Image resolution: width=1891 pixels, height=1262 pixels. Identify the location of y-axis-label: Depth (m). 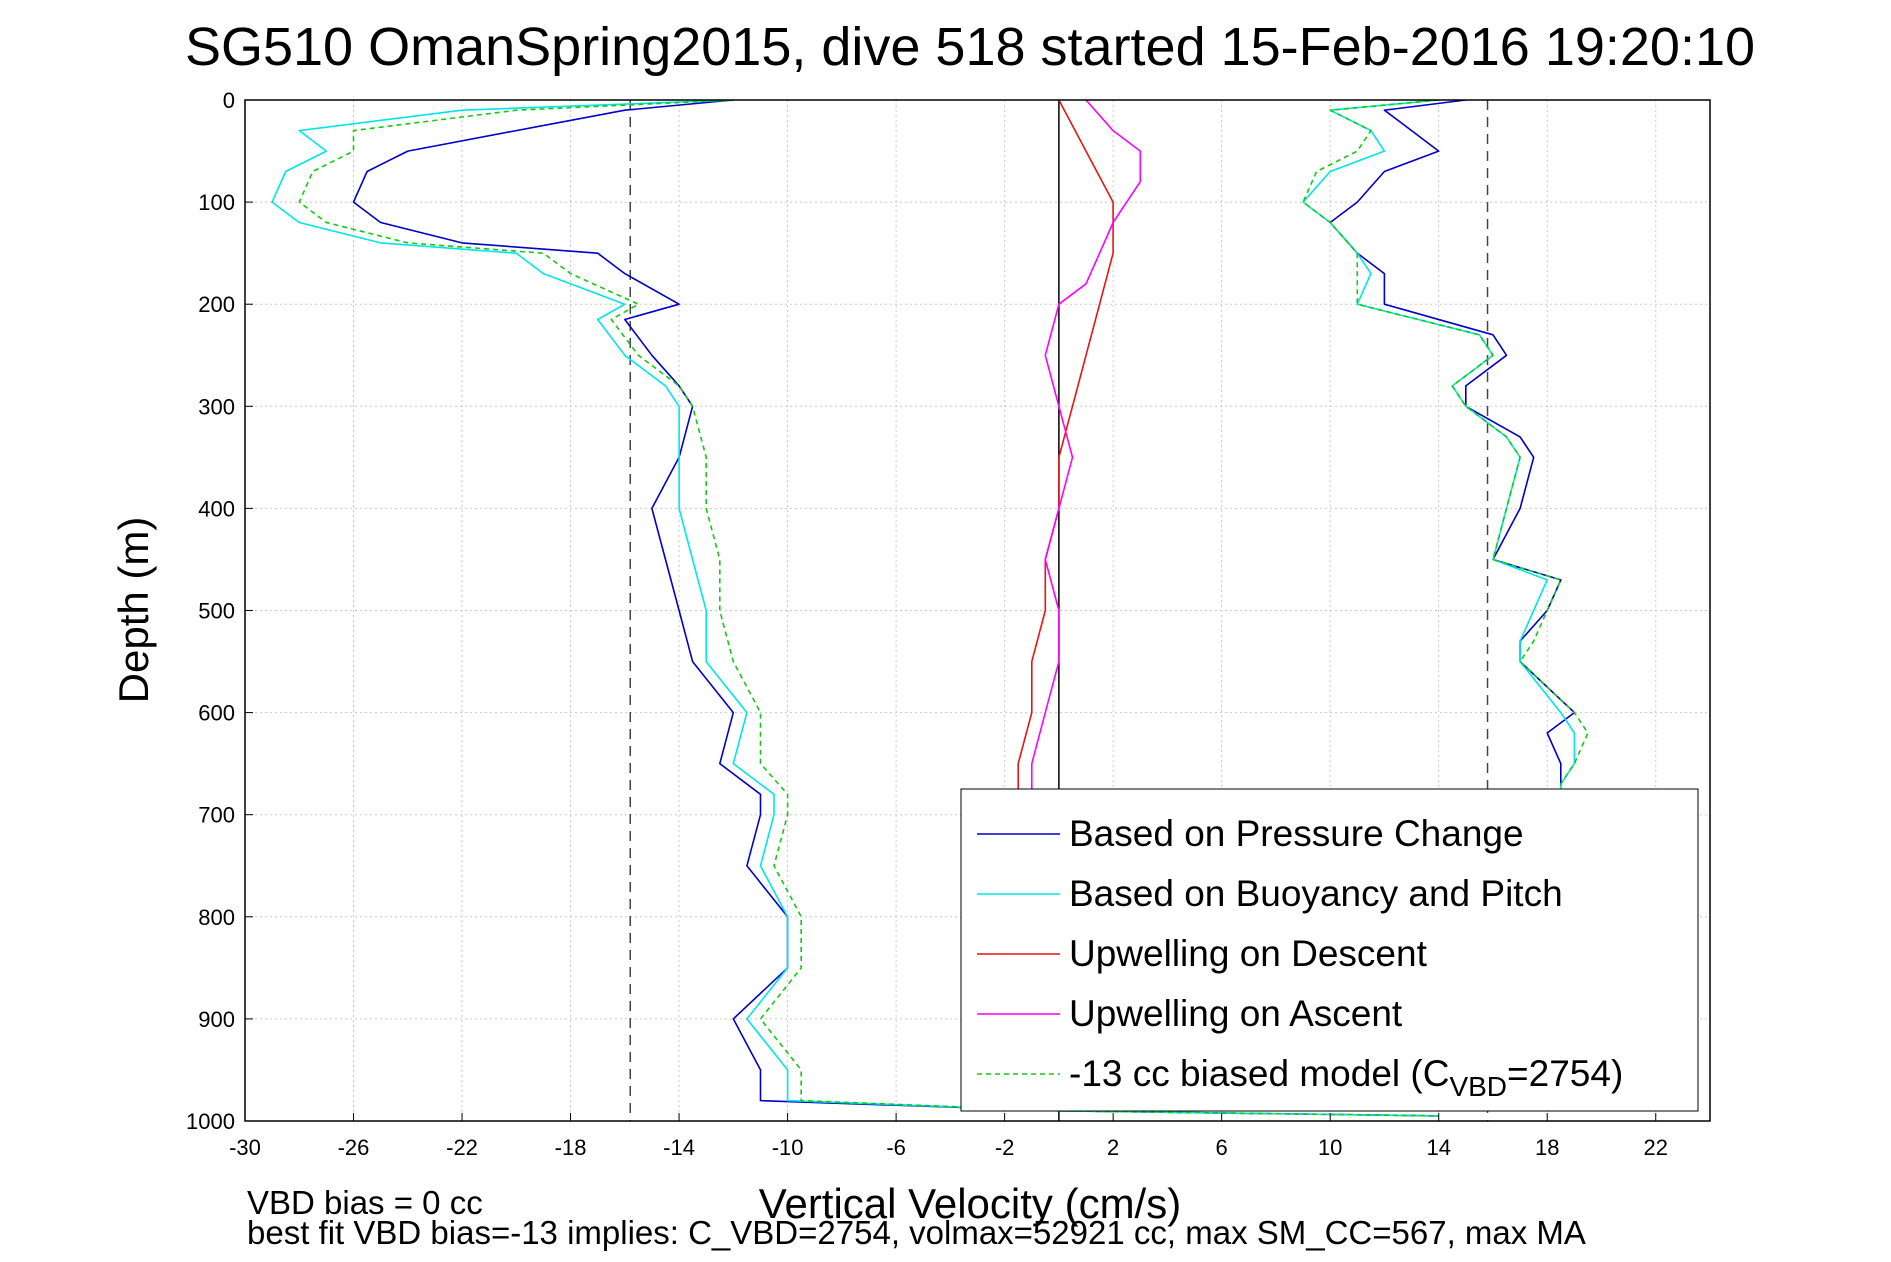
(133, 610).